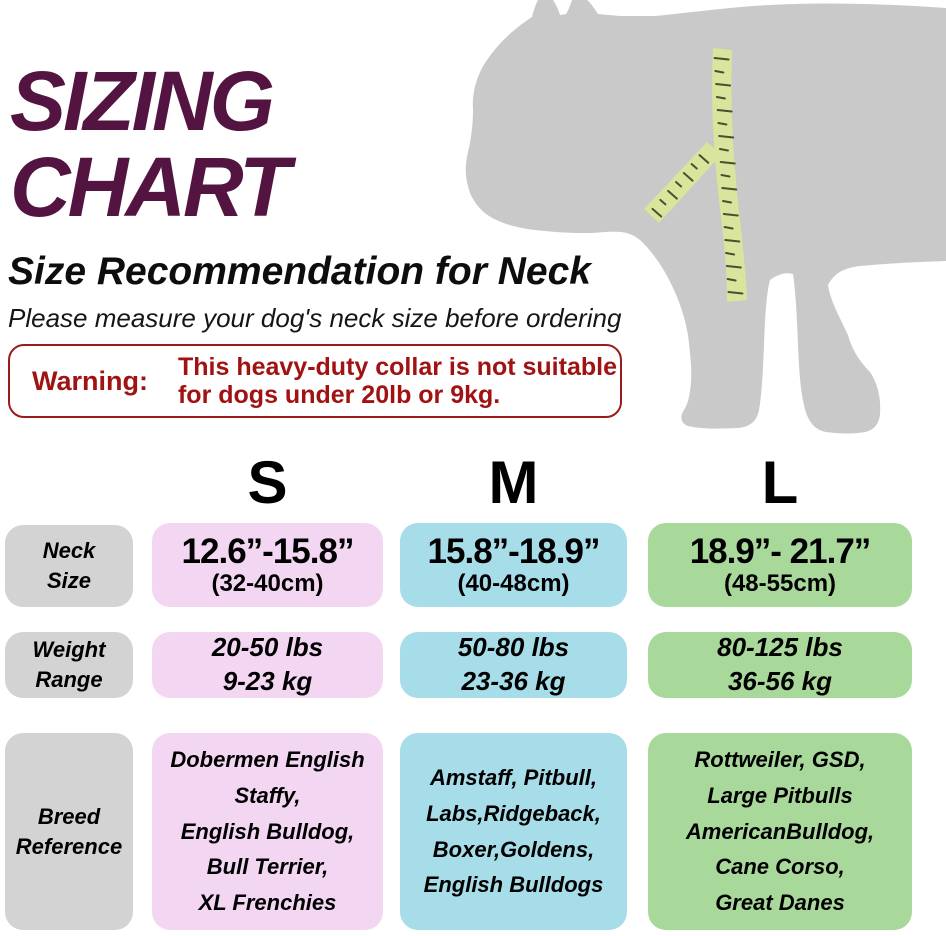  What do you see at coordinates (69, 831) in the screenshot?
I see `row-label-breed-reference: Breed Reference` at bounding box center [69, 831].